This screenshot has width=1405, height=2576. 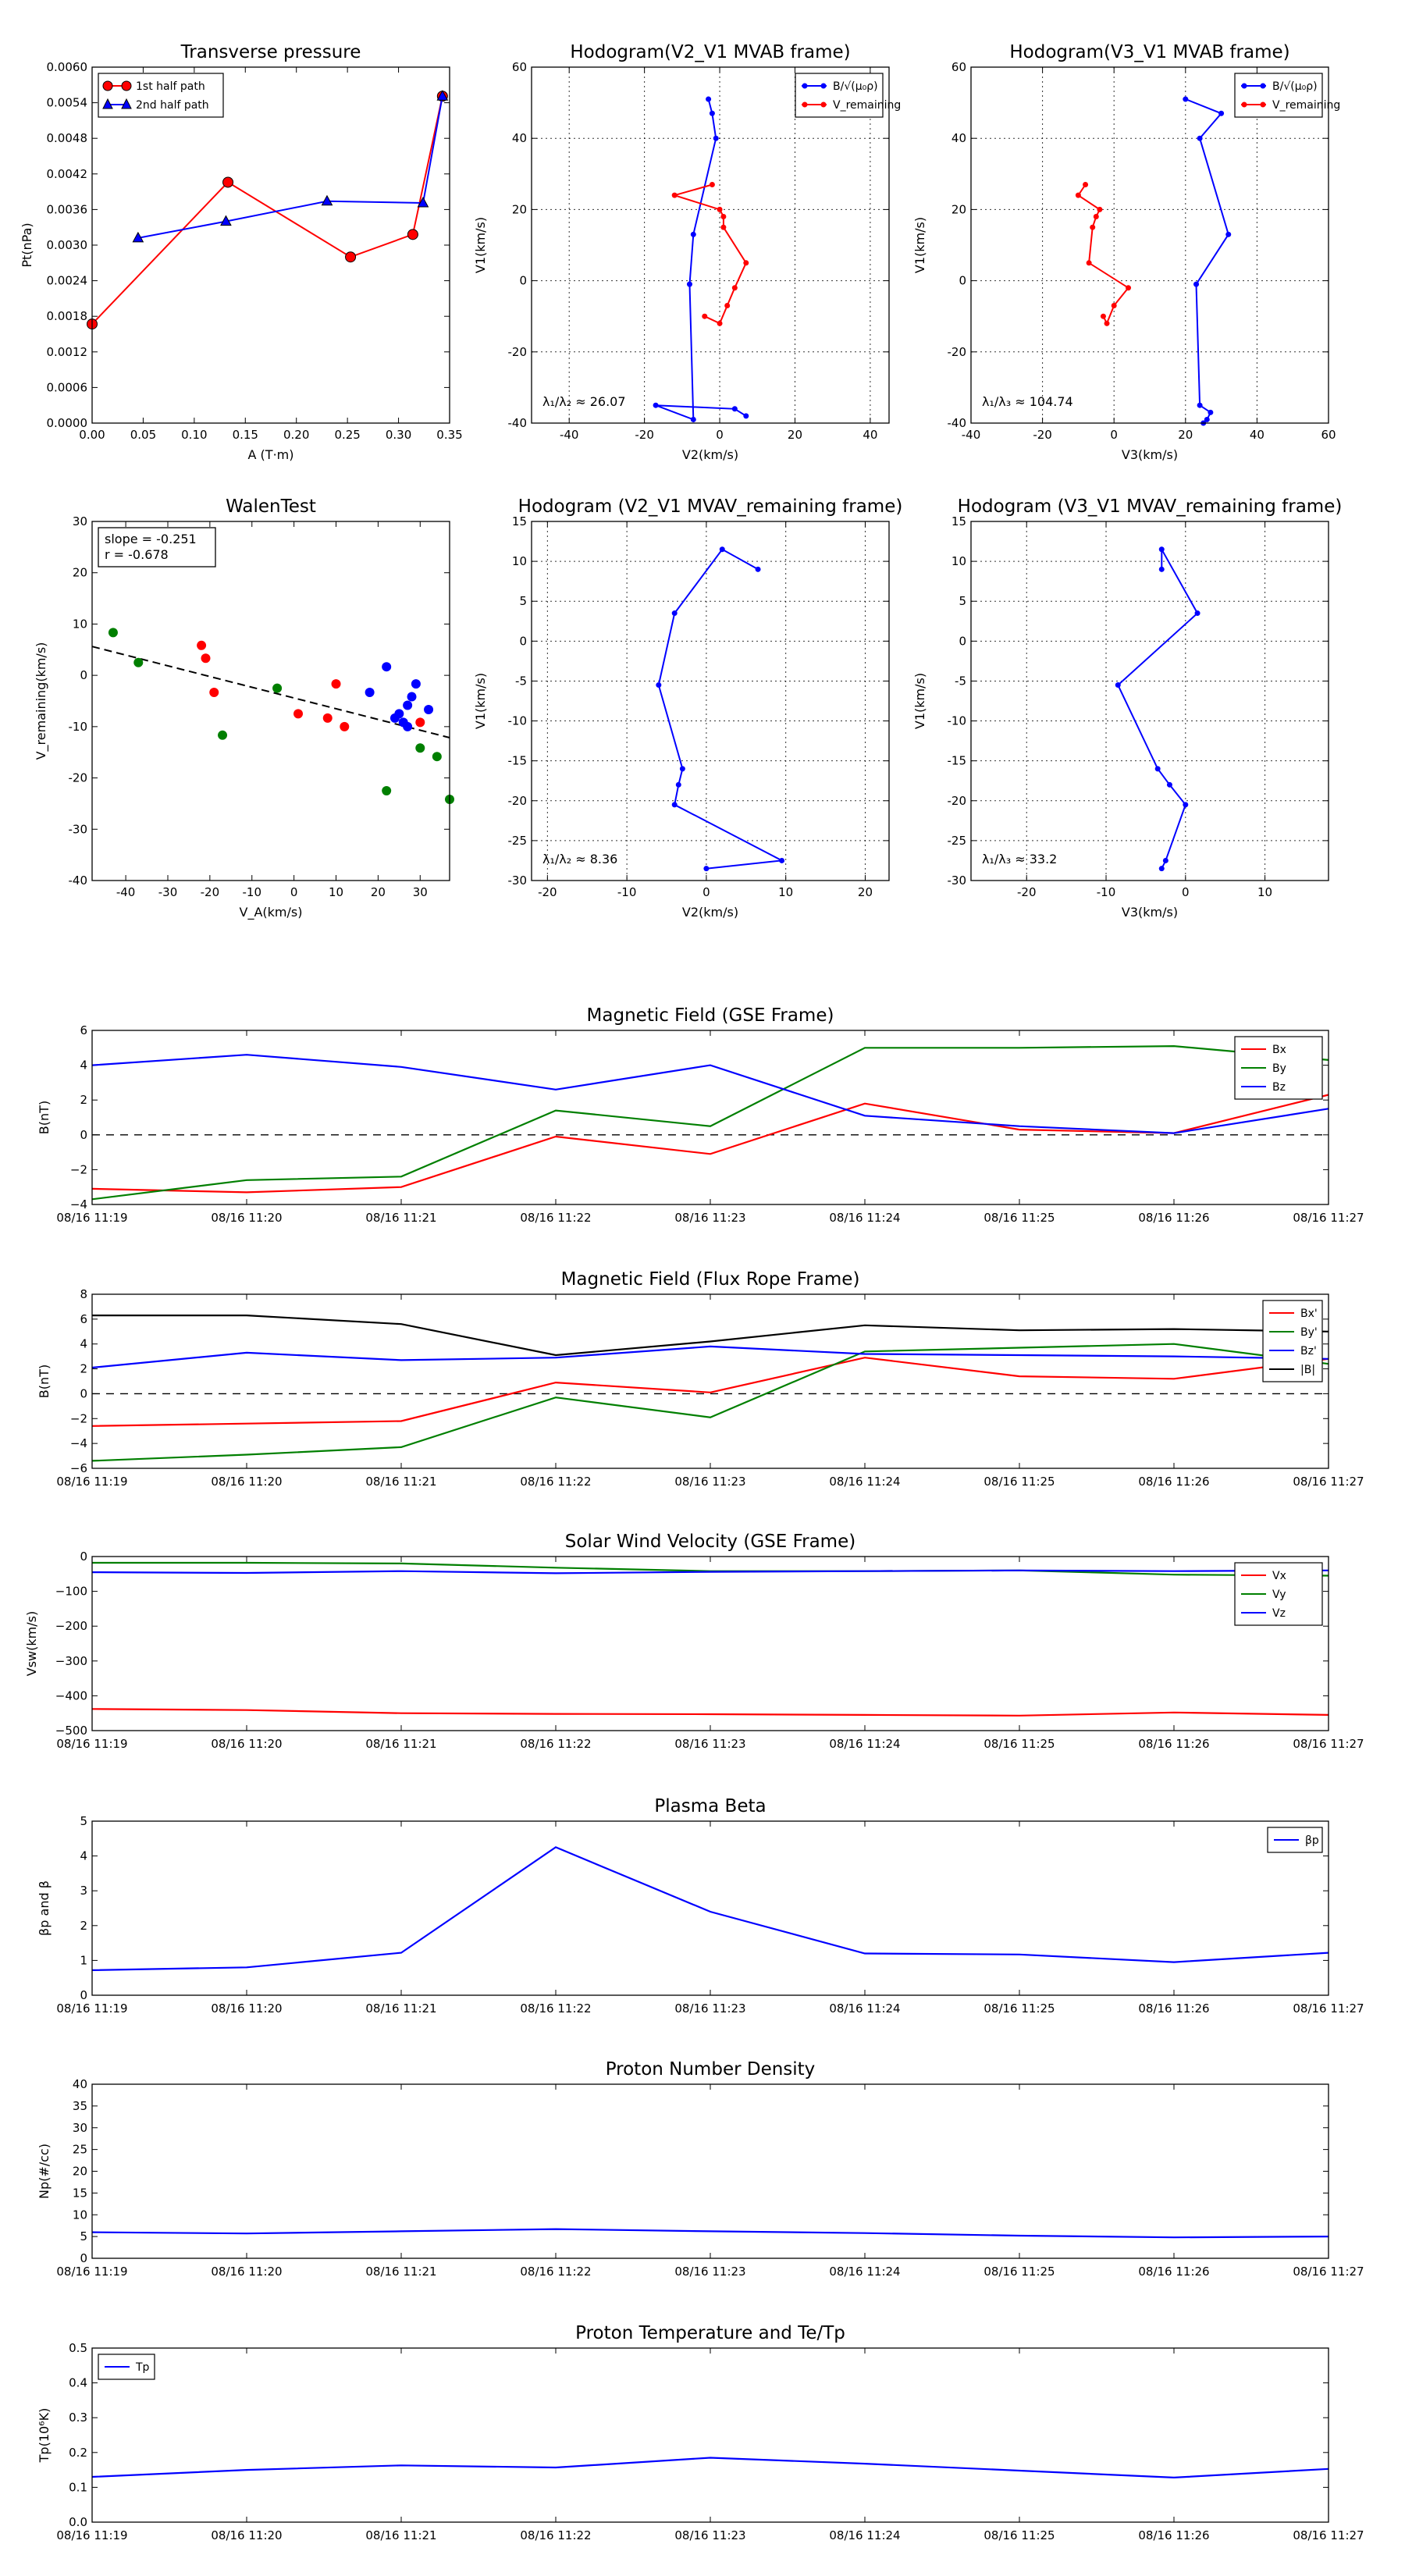 I want to click on x-axis-label: V_A(km/s), so click(x=271, y=912).